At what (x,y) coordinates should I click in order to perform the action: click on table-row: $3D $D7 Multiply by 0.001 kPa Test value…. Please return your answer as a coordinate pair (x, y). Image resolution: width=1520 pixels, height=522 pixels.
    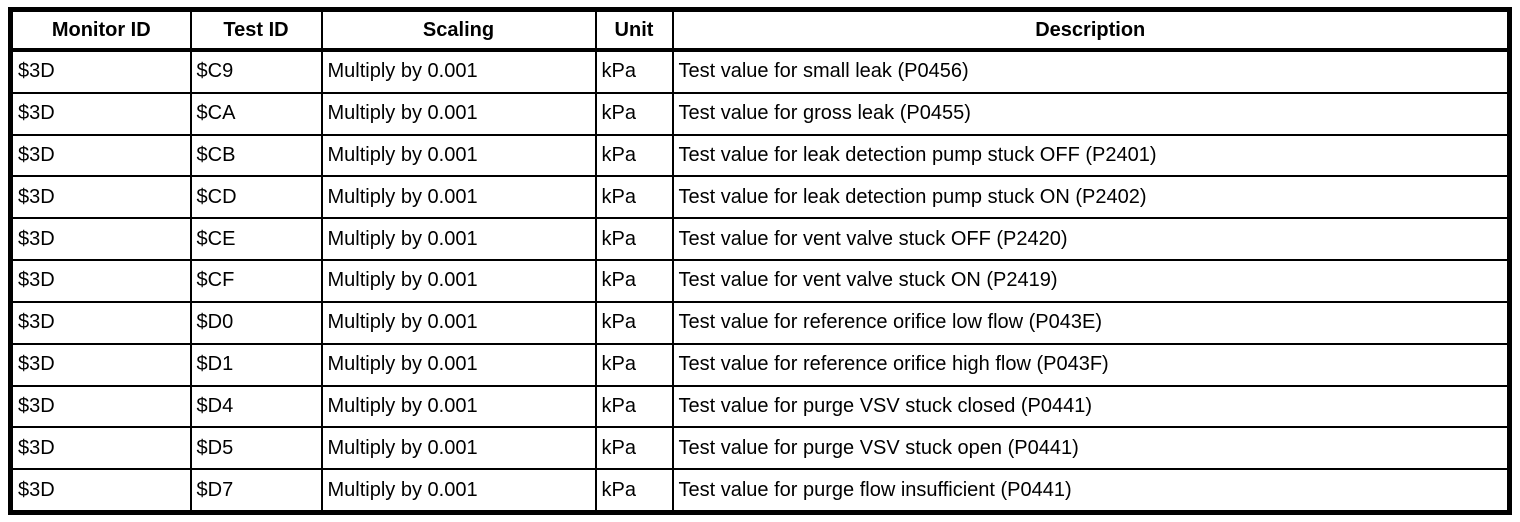
    Looking at the image, I should click on (760, 491).